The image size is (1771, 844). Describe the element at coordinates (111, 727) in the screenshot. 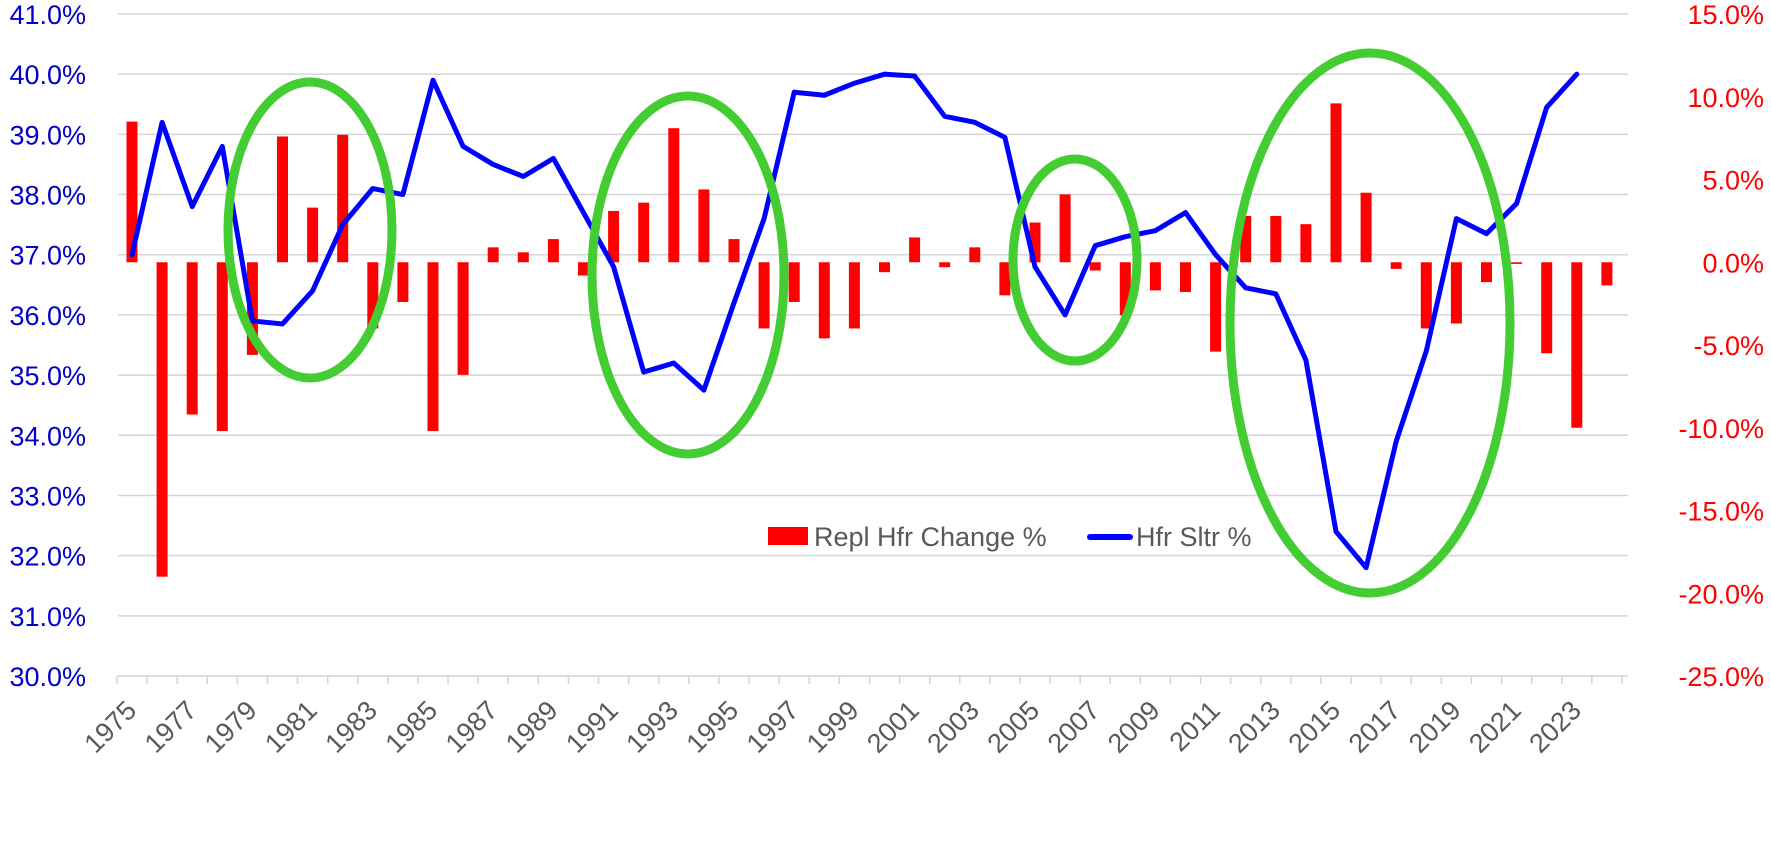

I see `x-axis-tick-label: 1975` at that location.